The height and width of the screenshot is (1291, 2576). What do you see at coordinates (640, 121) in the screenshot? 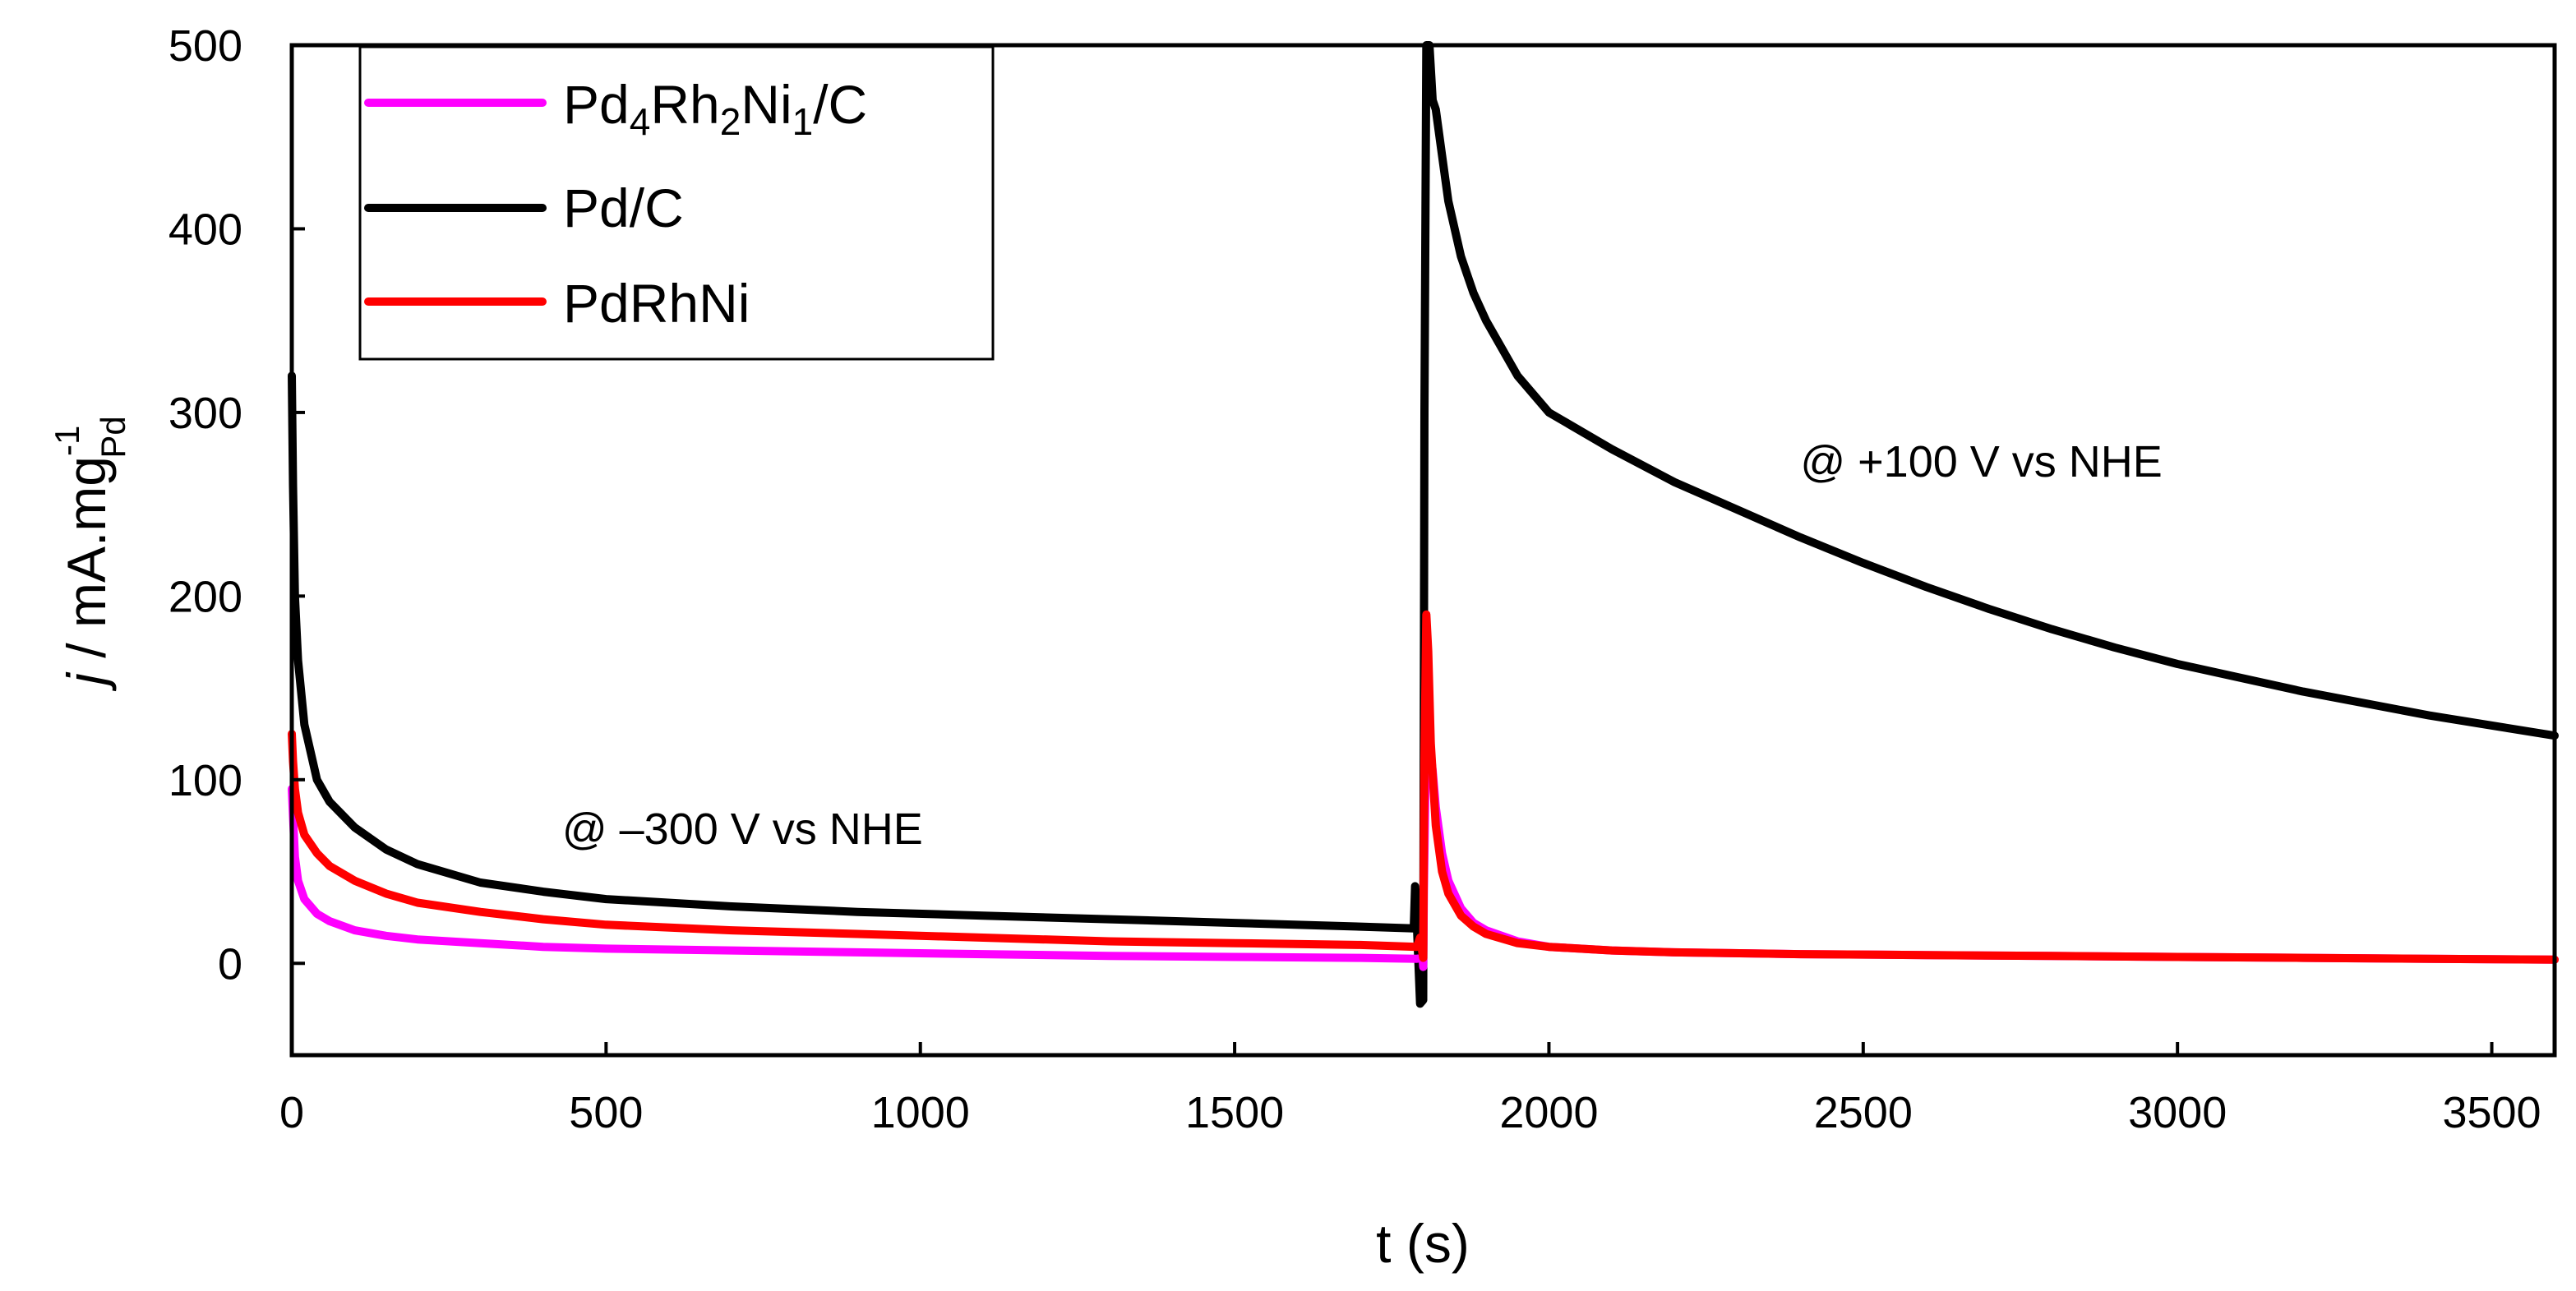
I see `legend-label-subscript: 4` at bounding box center [640, 121].